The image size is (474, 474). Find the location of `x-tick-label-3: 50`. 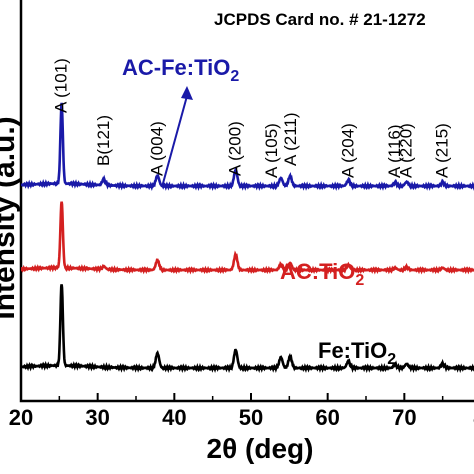

x-tick-label-3: 50 is located at coordinates (251, 417).